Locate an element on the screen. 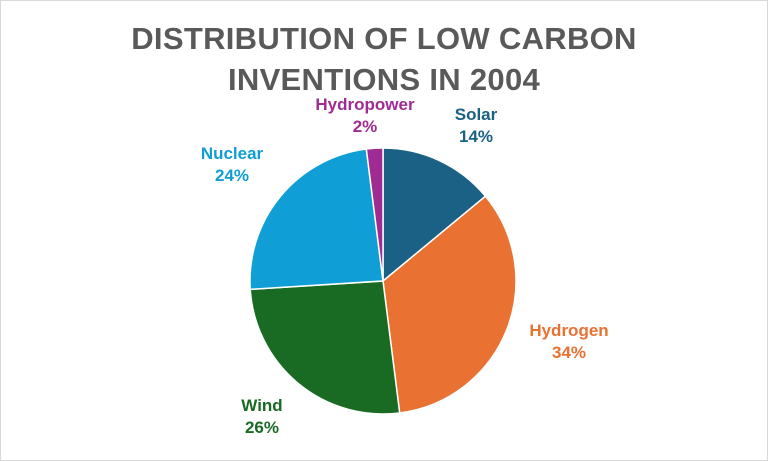 This screenshot has width=768, height=461. data-label-value: 26% is located at coordinates (262, 427).